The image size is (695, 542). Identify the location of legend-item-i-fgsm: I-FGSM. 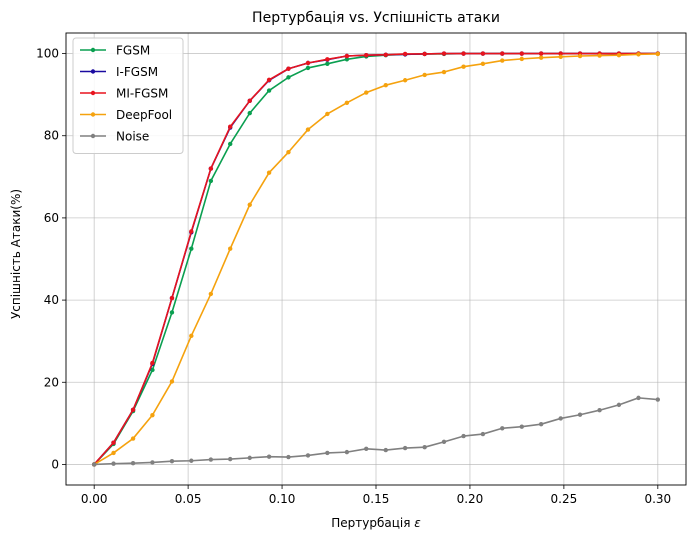
(119, 72).